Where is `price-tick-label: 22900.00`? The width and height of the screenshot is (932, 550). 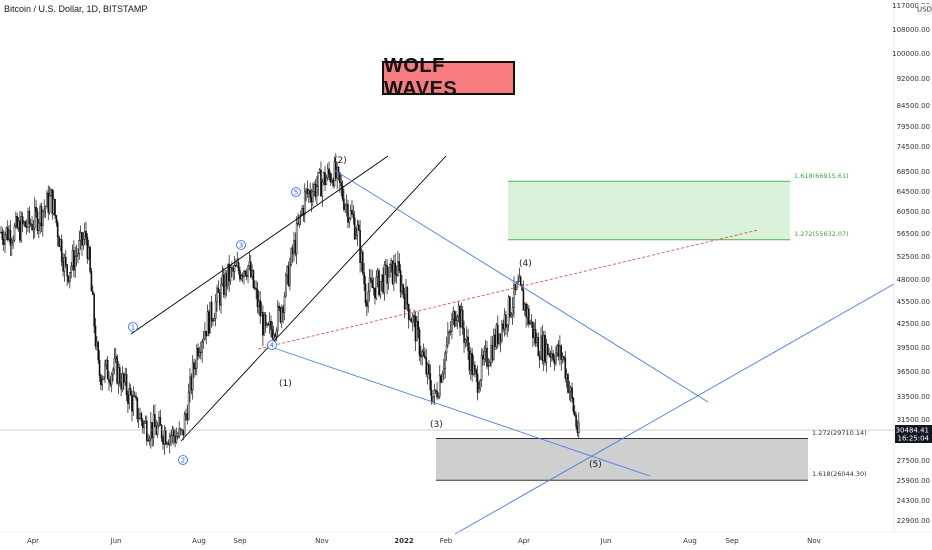
price-tick-label: 22900.00 is located at coordinates (913, 521).